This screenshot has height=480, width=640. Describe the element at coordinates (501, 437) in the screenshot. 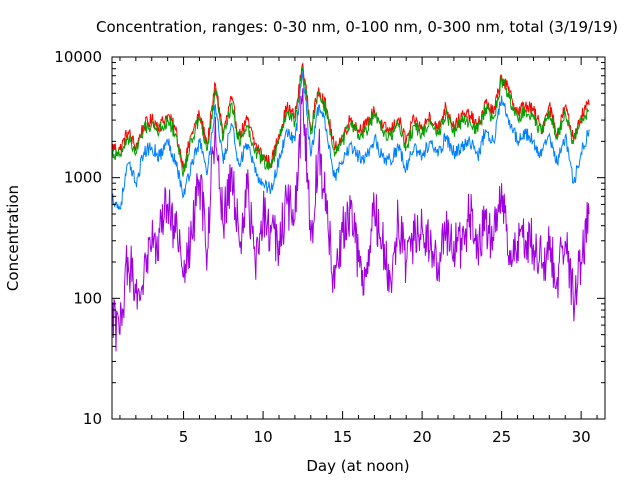

I see `x-tick-label: 25` at that location.